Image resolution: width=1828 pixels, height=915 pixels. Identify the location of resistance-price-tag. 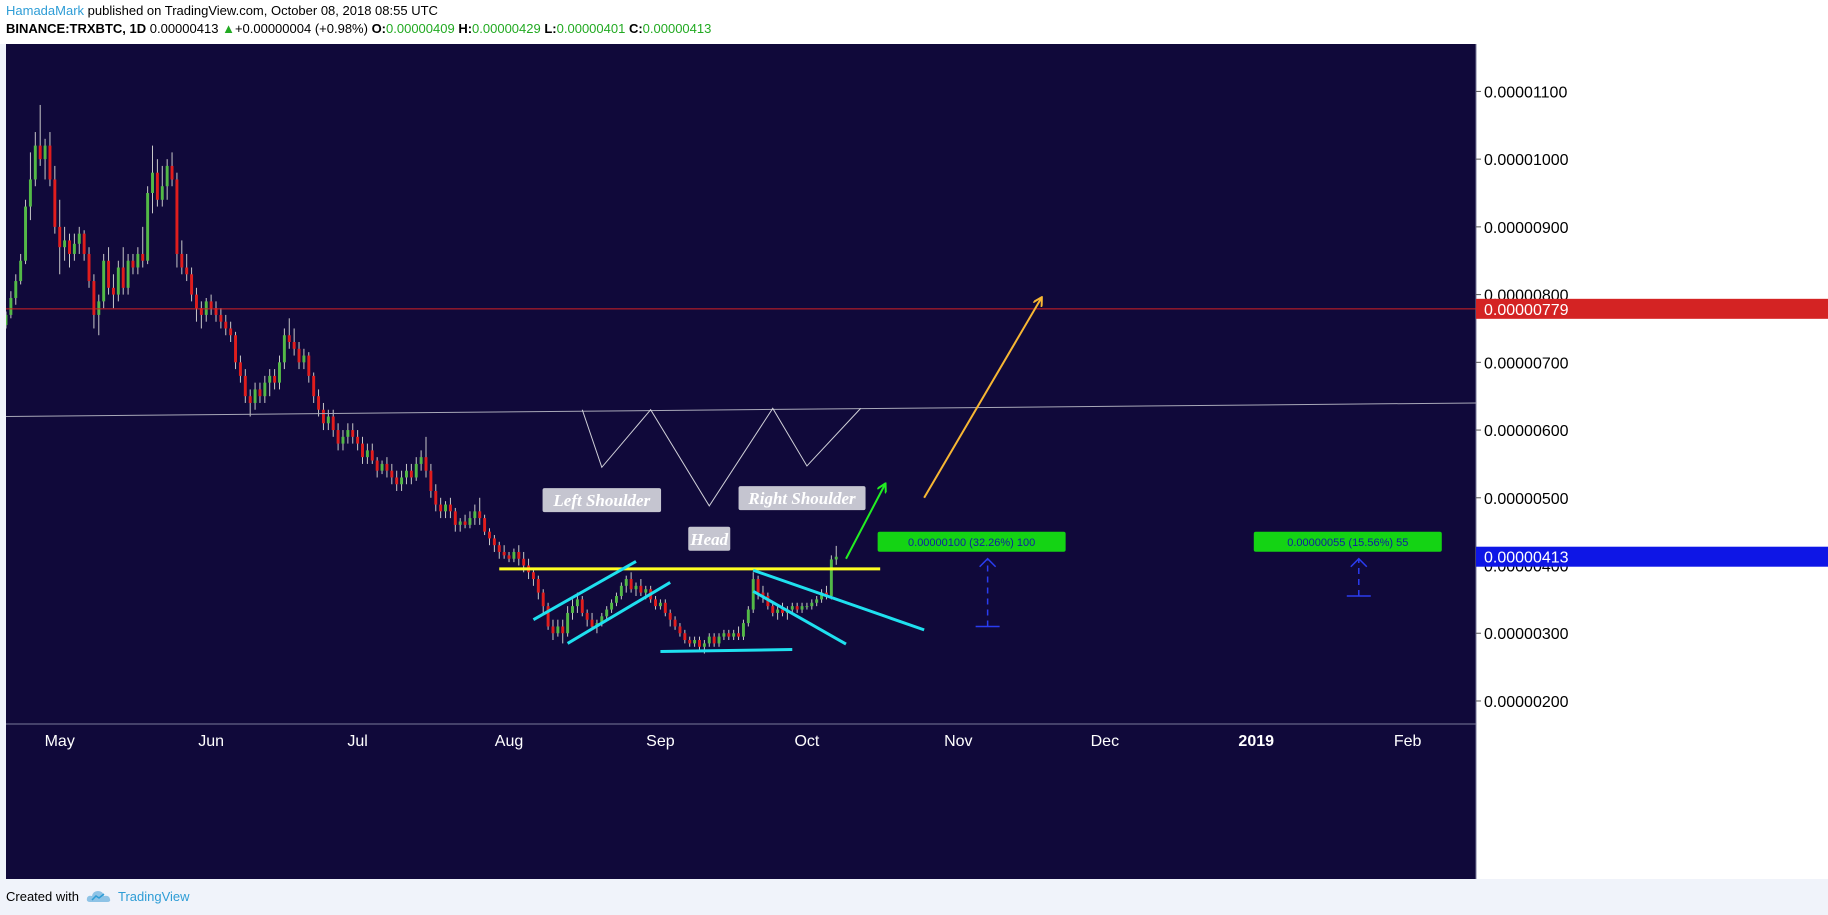
(1652, 308).